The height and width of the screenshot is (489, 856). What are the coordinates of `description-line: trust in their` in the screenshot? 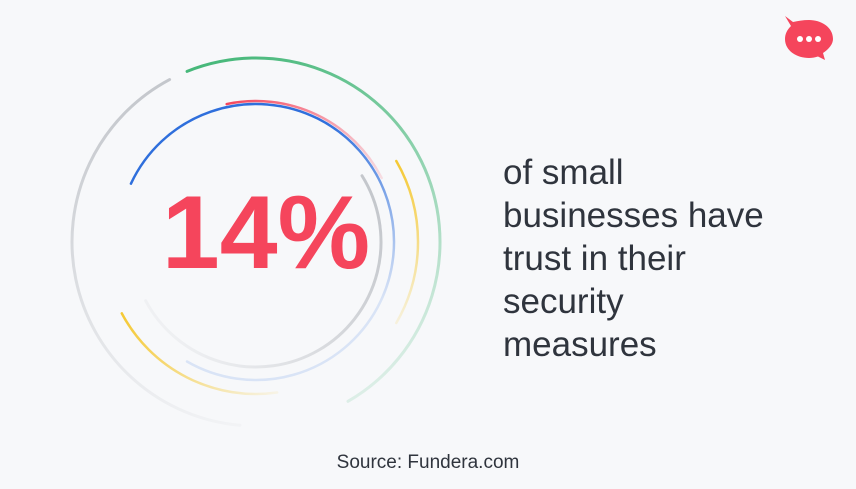 It's located at (594, 258).